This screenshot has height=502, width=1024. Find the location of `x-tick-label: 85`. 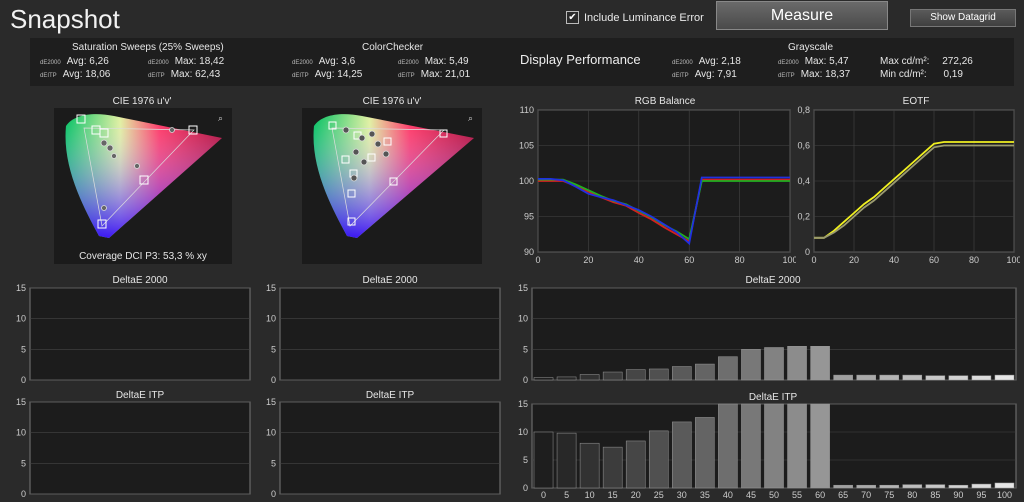

x-tick-label: 85 is located at coordinates (935, 495).